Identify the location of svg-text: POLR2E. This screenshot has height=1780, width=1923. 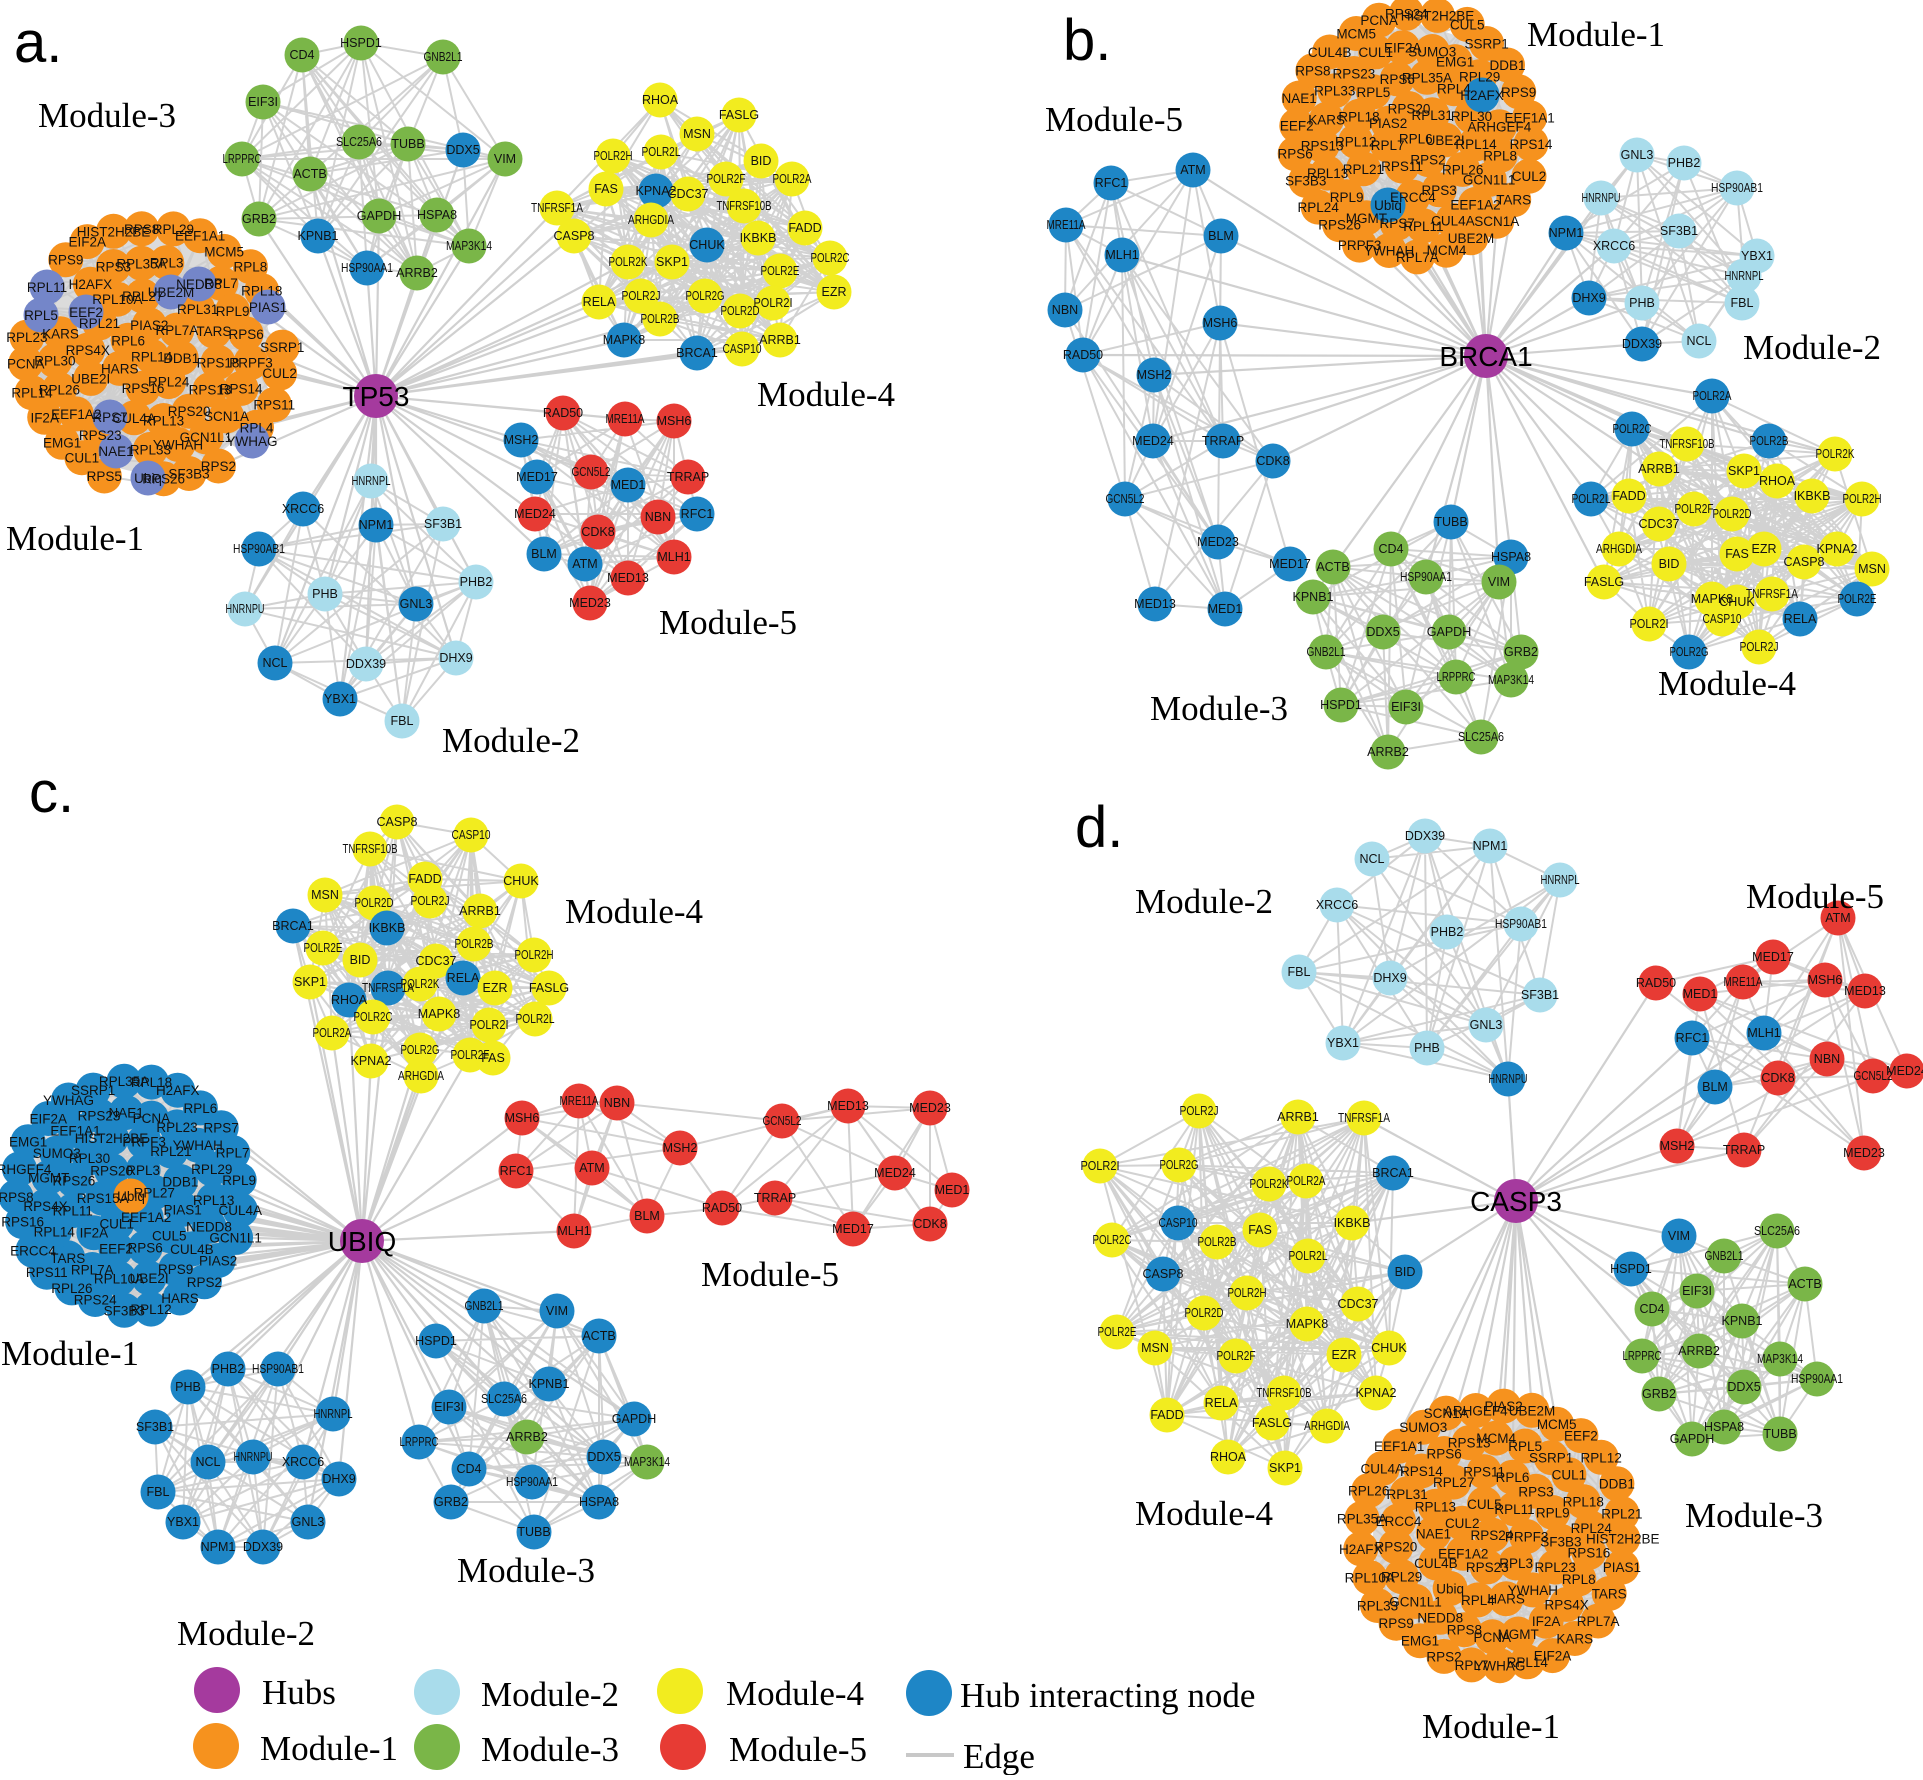
(323, 948).